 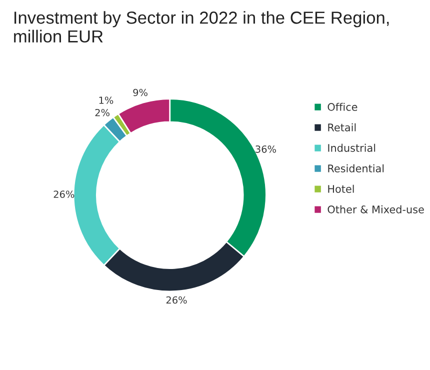 I want to click on legend-label: Office, so click(x=343, y=106).